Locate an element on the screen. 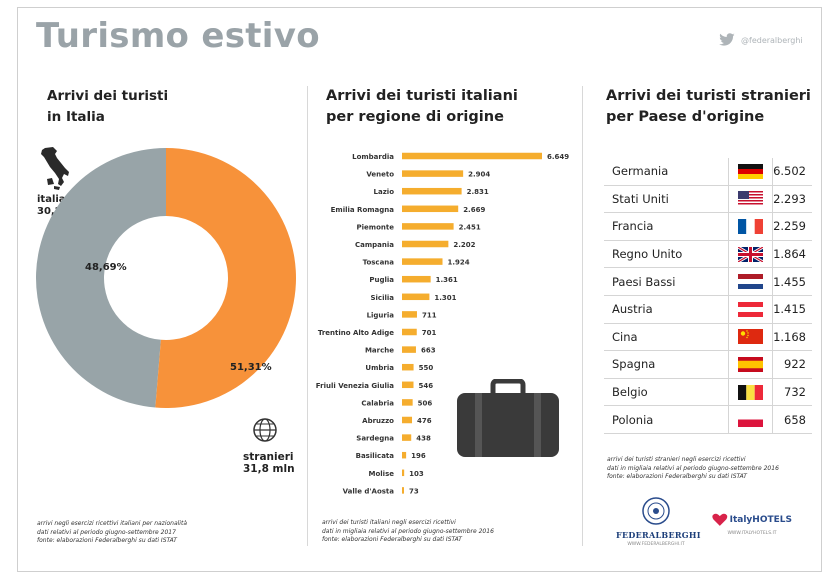 The image size is (823, 575). bar-value-label: 506 is located at coordinates (425, 403).